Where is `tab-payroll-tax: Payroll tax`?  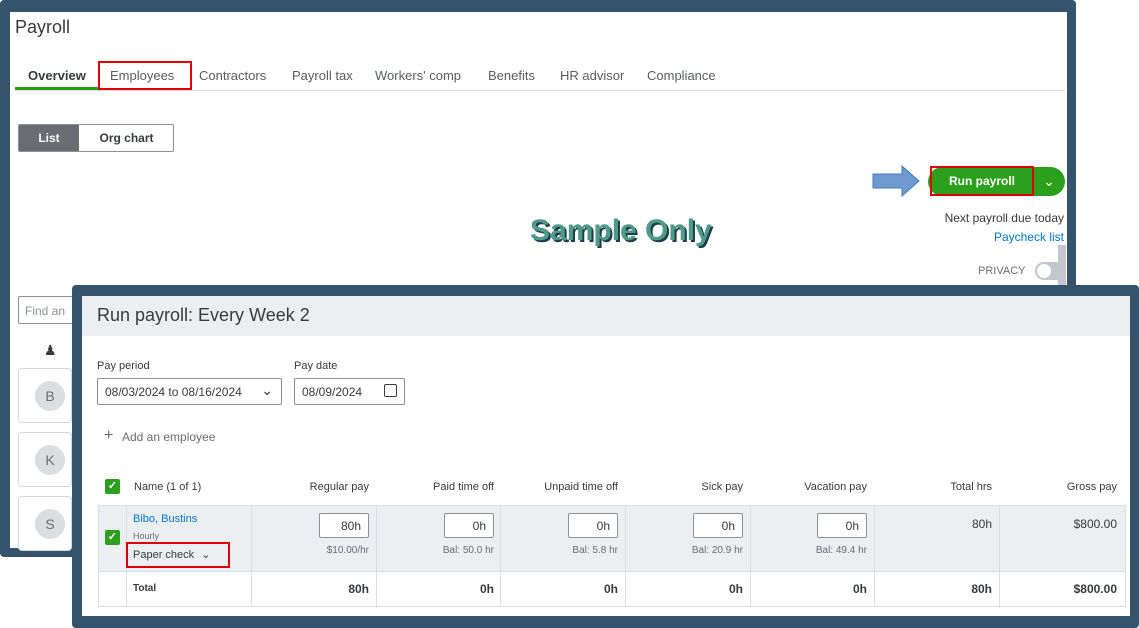 tab-payroll-tax: Payroll tax is located at coordinates (322, 75).